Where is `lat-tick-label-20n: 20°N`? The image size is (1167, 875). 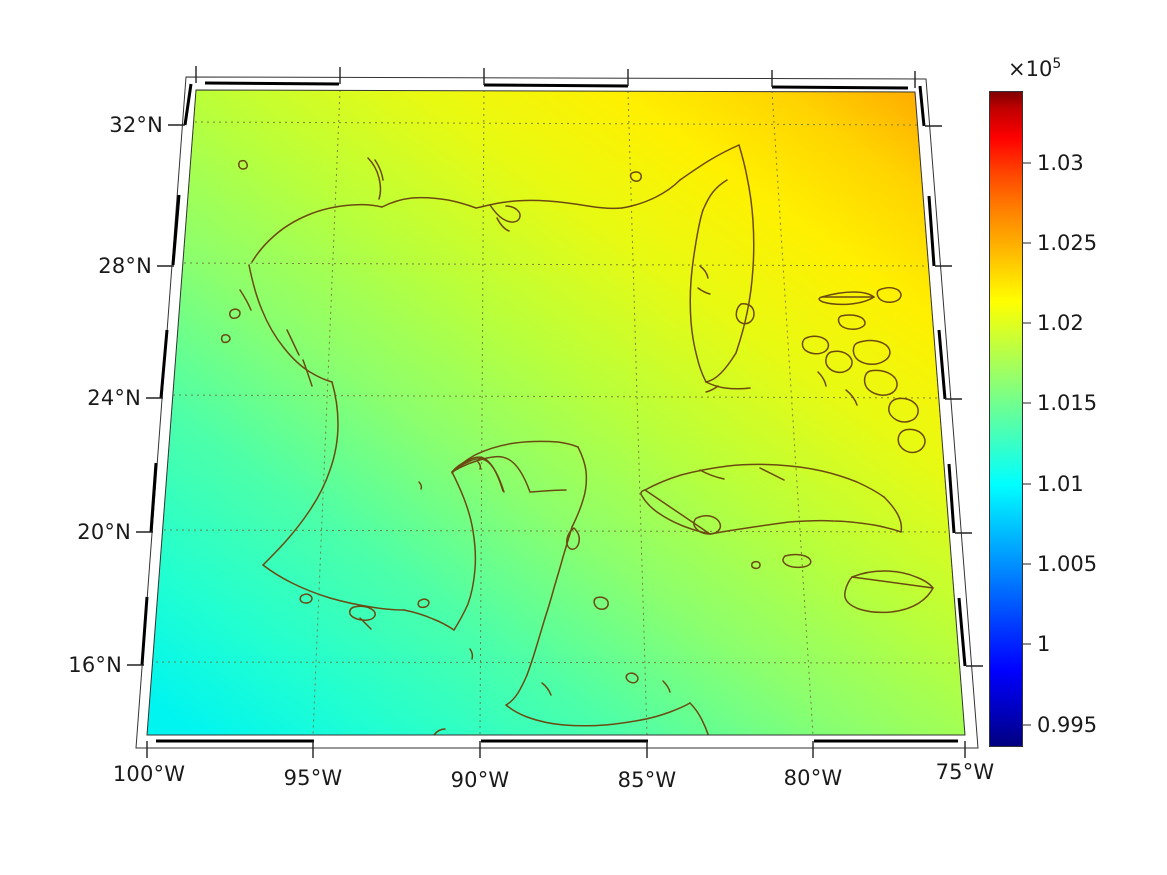
lat-tick-label-20n: 20°N is located at coordinates (104, 532).